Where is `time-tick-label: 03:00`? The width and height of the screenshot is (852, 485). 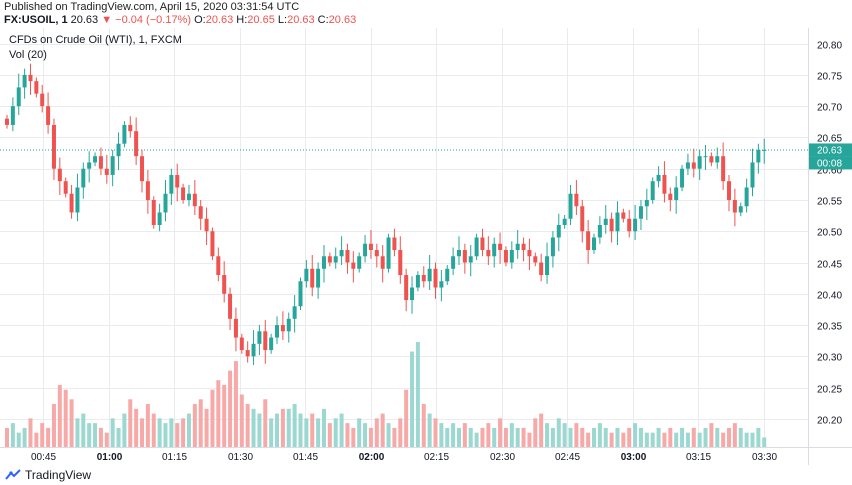
time-tick-label: 03:00 is located at coordinates (634, 457).